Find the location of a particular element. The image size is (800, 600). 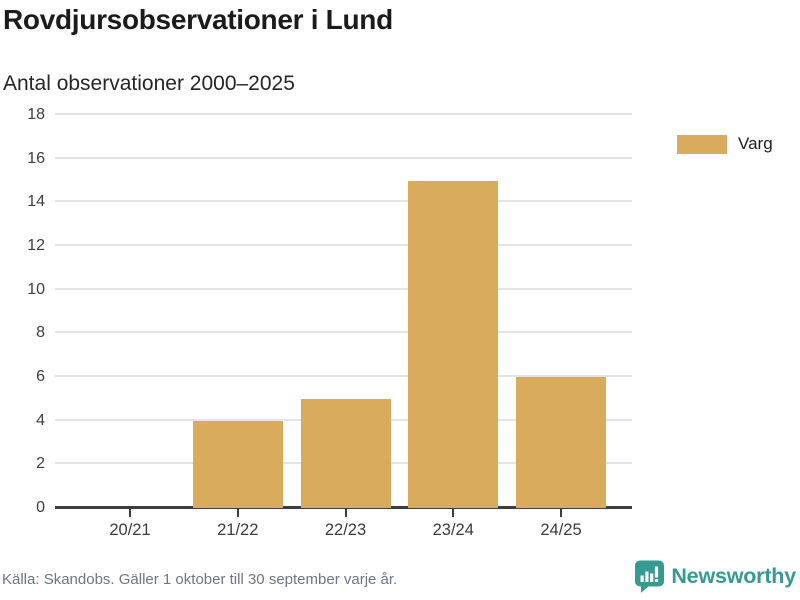

y-axis-tick-label-4: 4 is located at coordinates (40, 420).